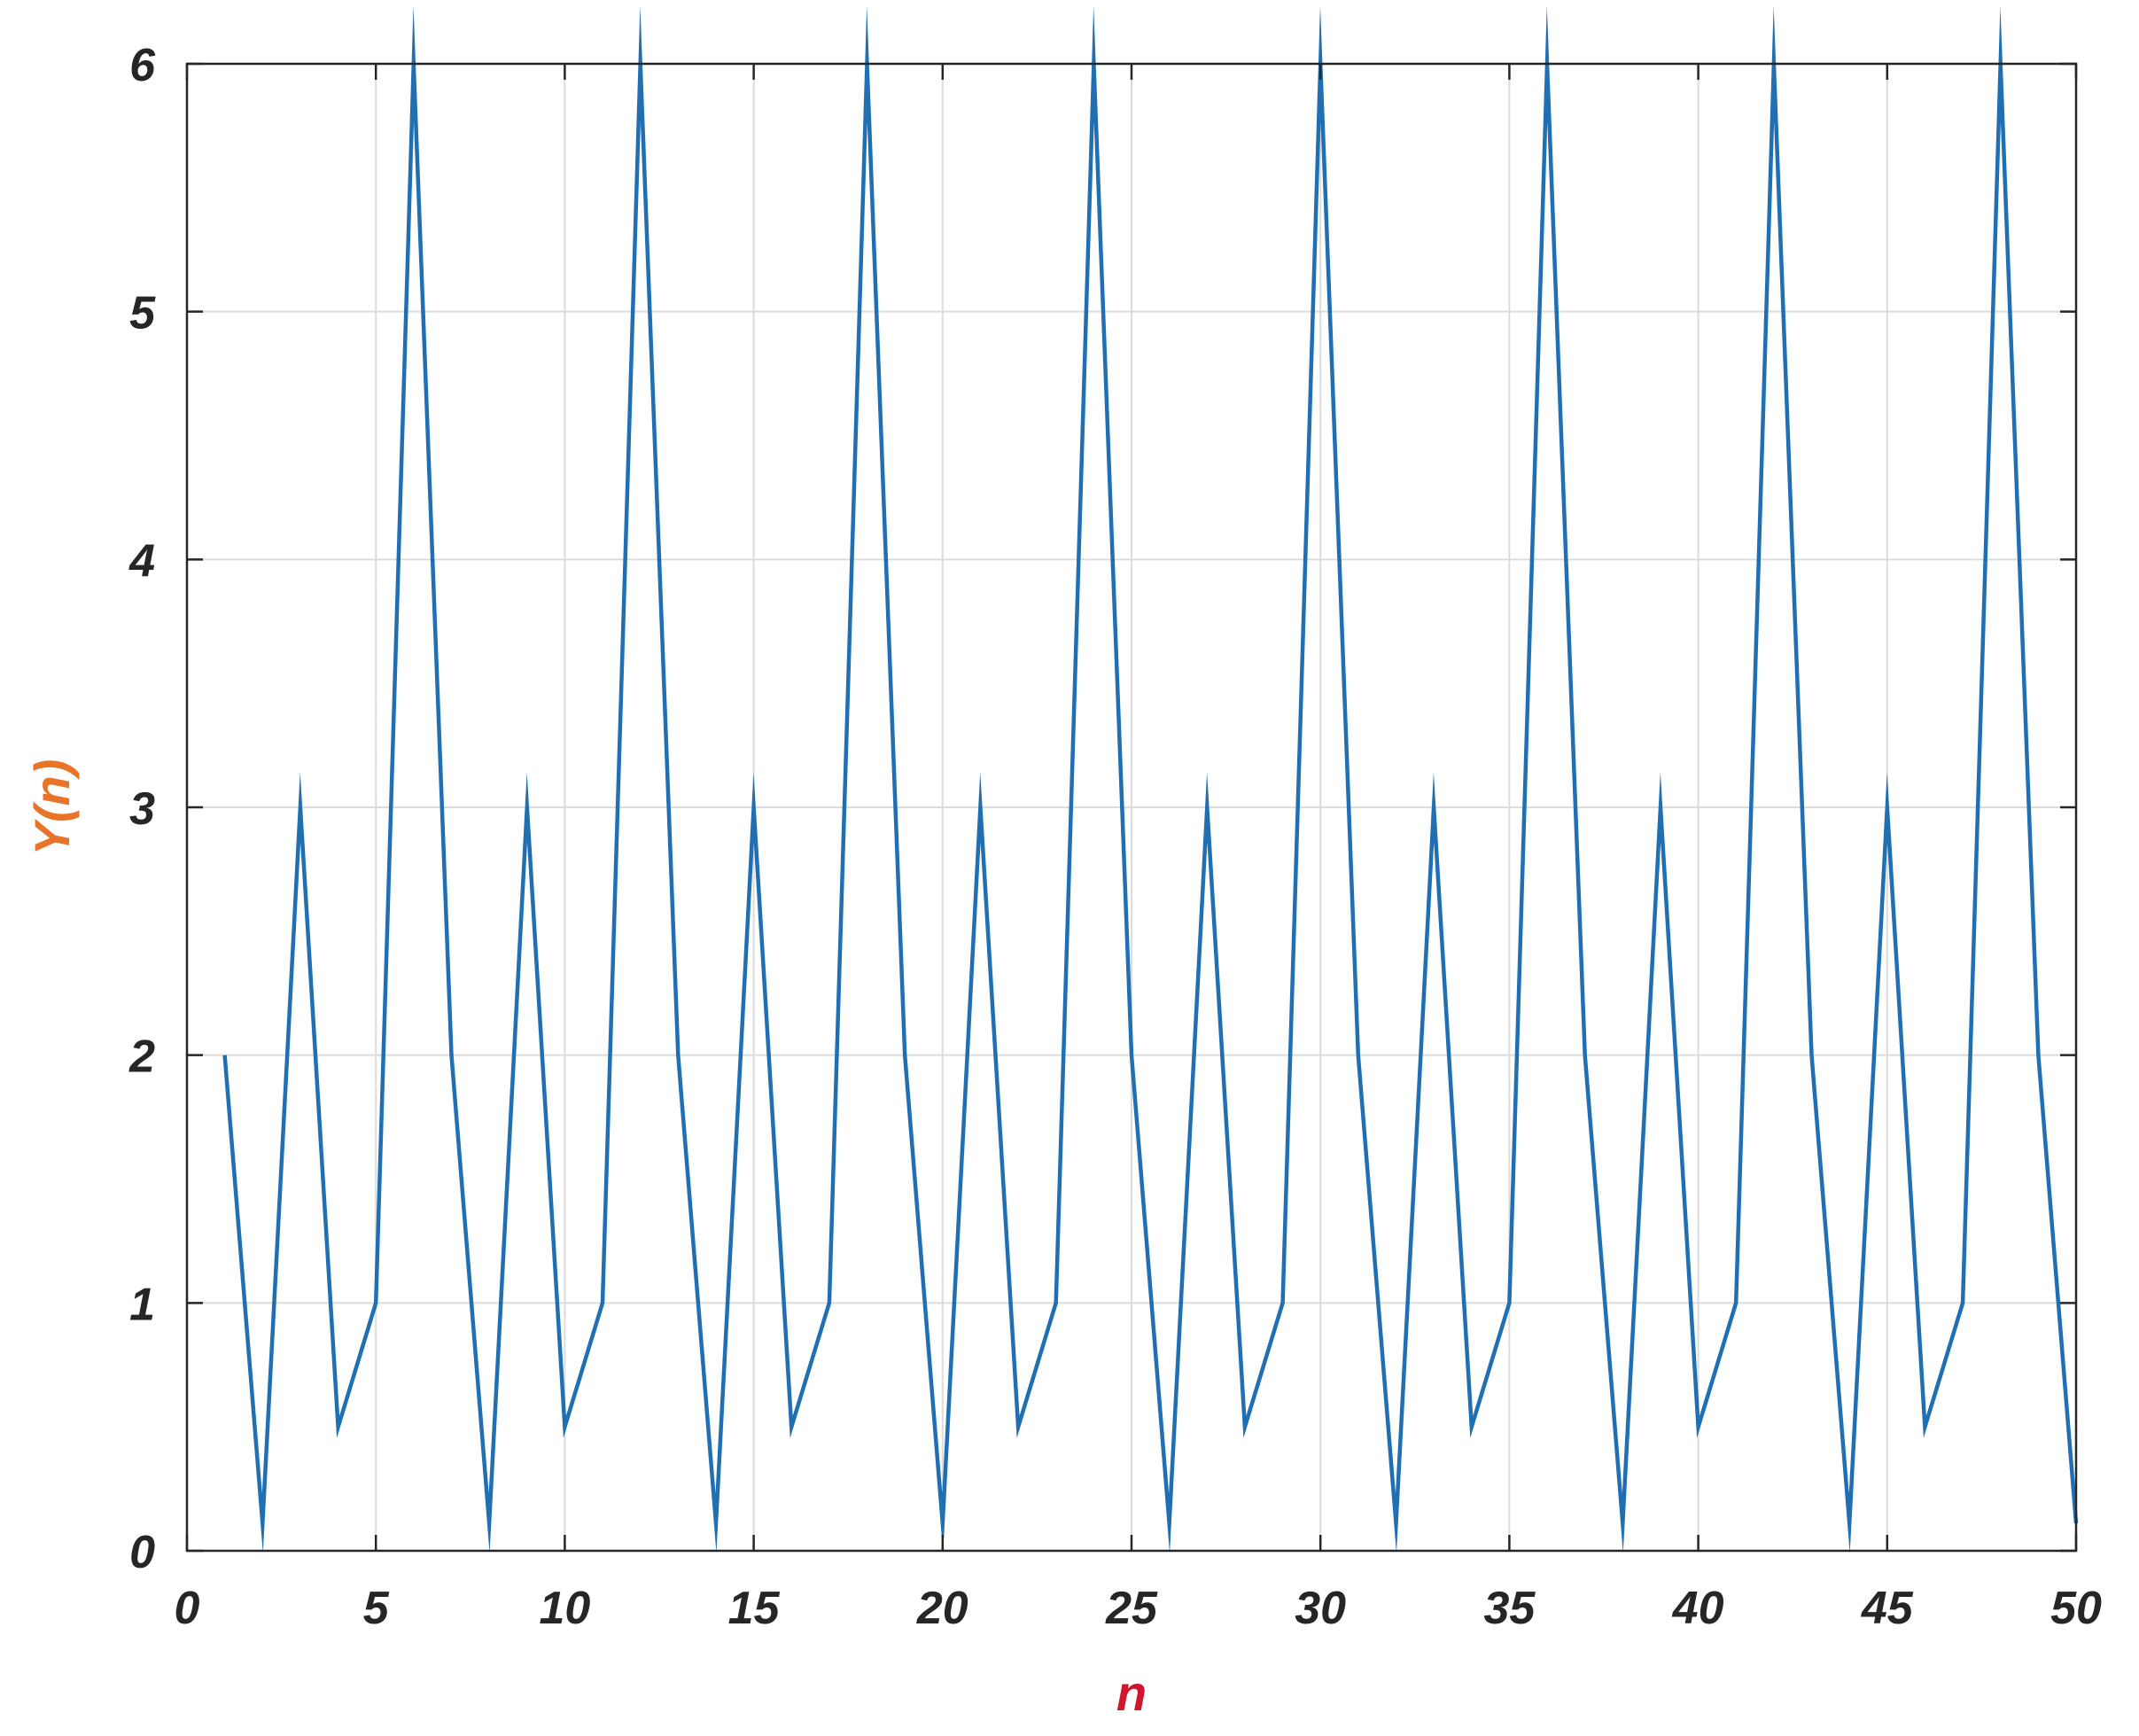 The height and width of the screenshot is (1736, 2139). I want to click on y-tick-label: 2, so click(141, 1057).